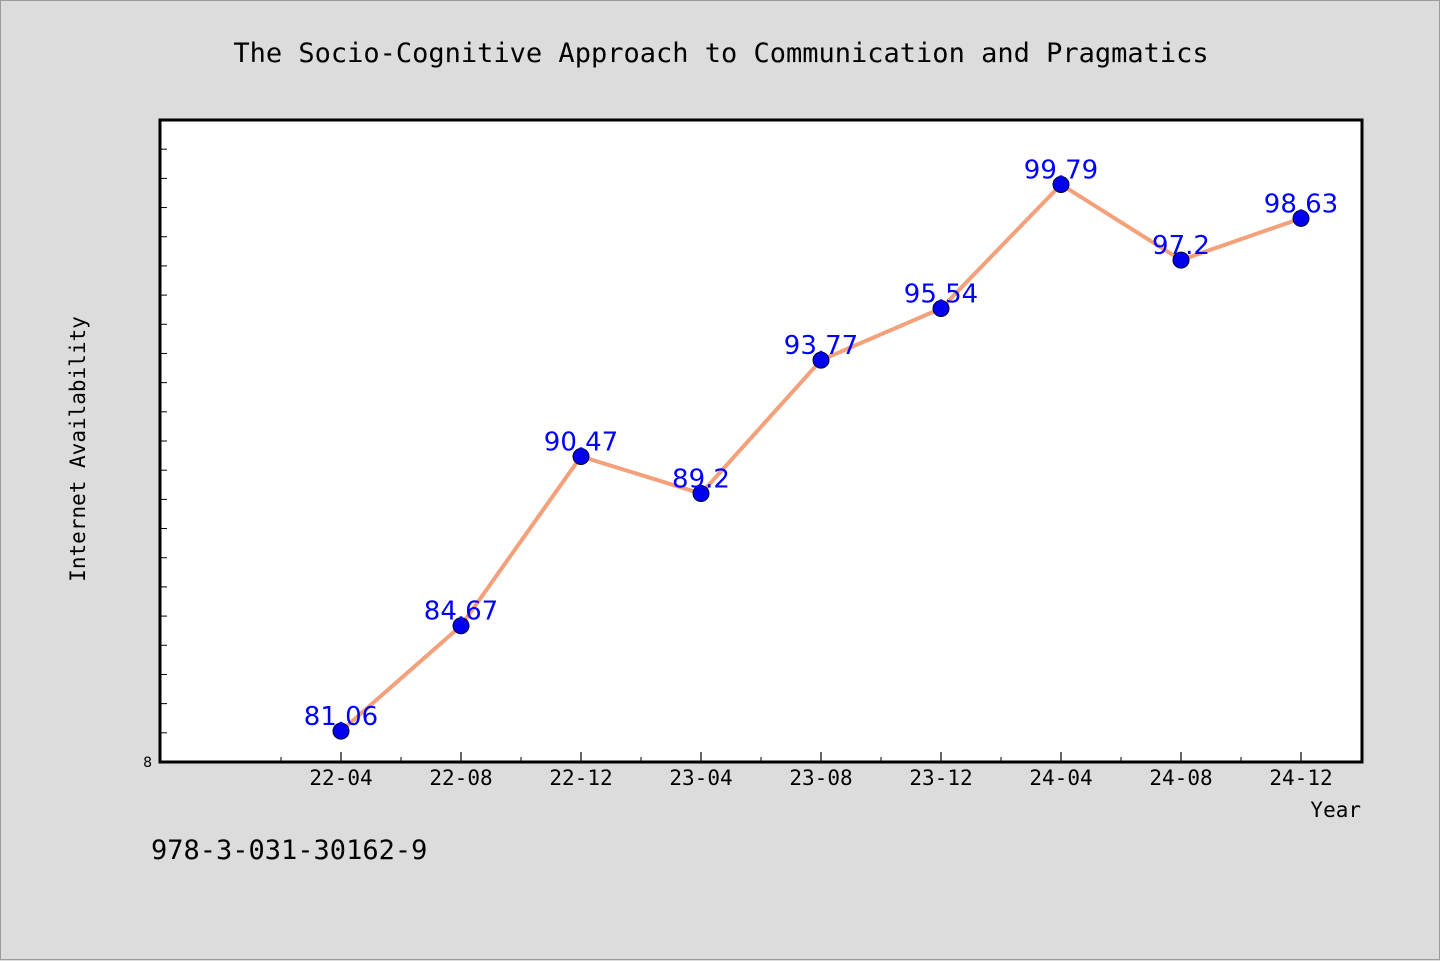 The image size is (1440, 961). Describe the element at coordinates (1335, 810) in the screenshot. I see `x-axis-title: Year` at that location.